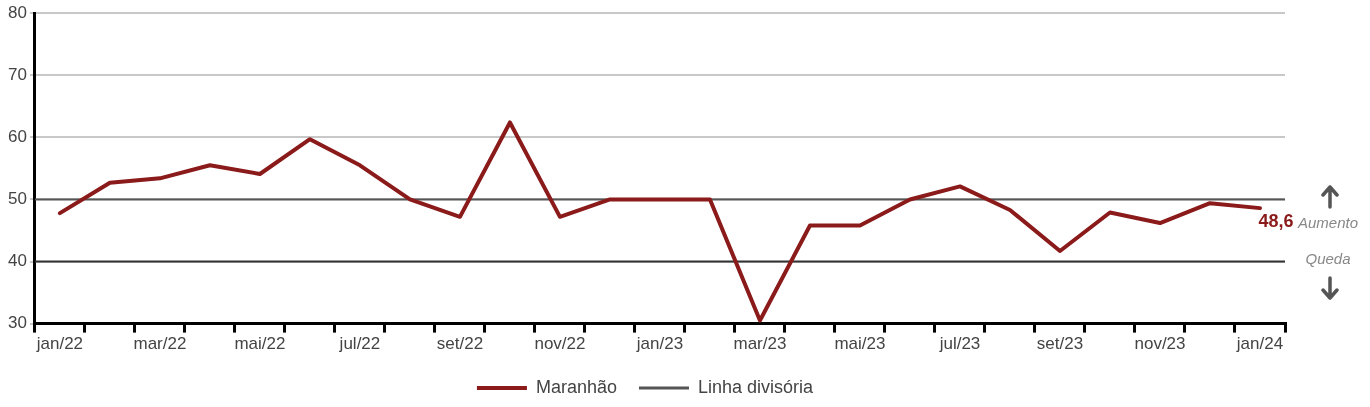 The image size is (1370, 407). I want to click on text: Queda, so click(1328, 258).